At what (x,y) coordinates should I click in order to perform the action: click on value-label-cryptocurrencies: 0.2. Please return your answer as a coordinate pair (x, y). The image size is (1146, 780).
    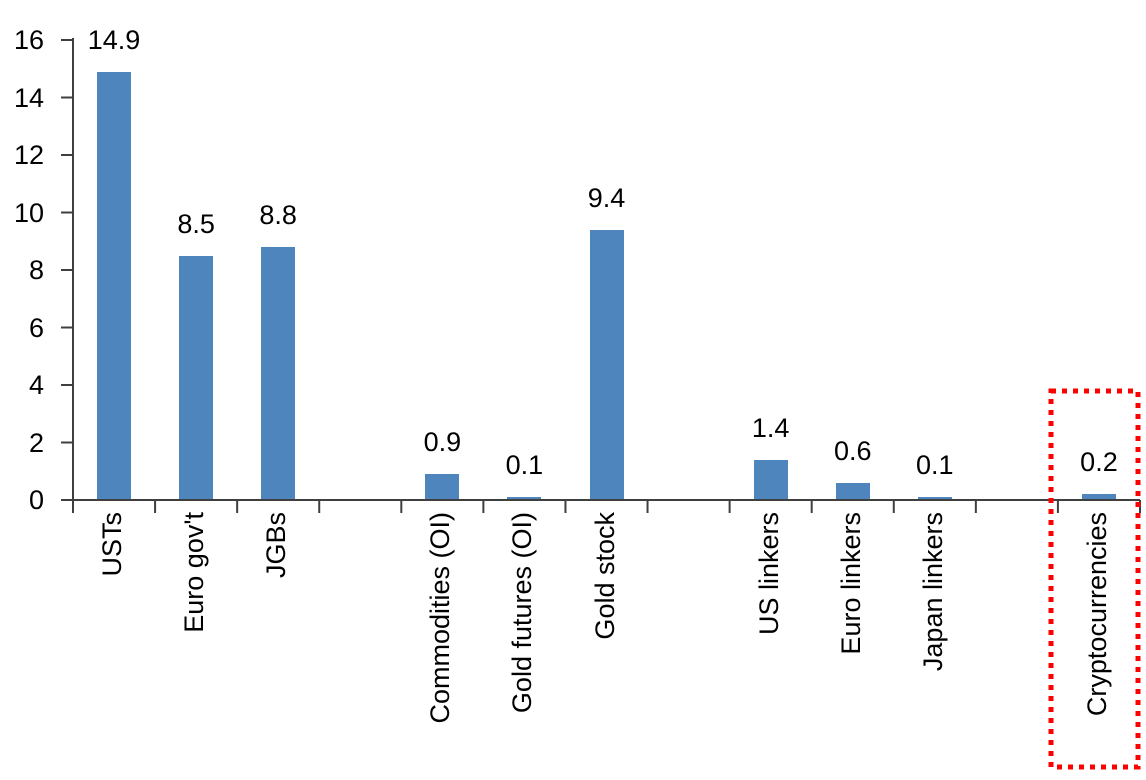
    Looking at the image, I should click on (1099, 462).